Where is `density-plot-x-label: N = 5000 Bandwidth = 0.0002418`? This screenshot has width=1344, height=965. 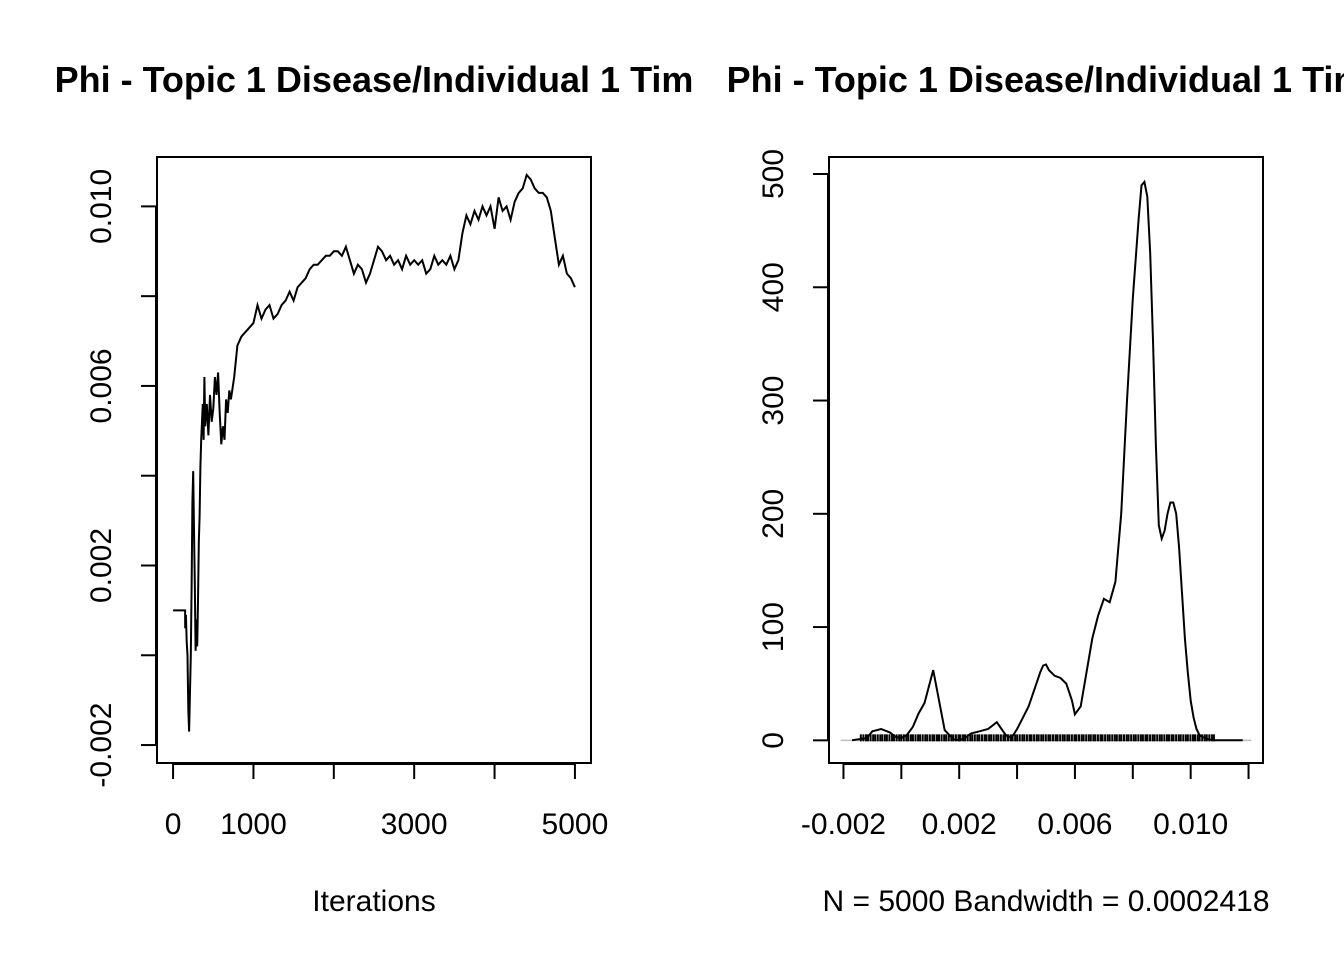
density-plot-x-label: N = 5000 Bandwidth = 0.0002418 is located at coordinates (1045, 901).